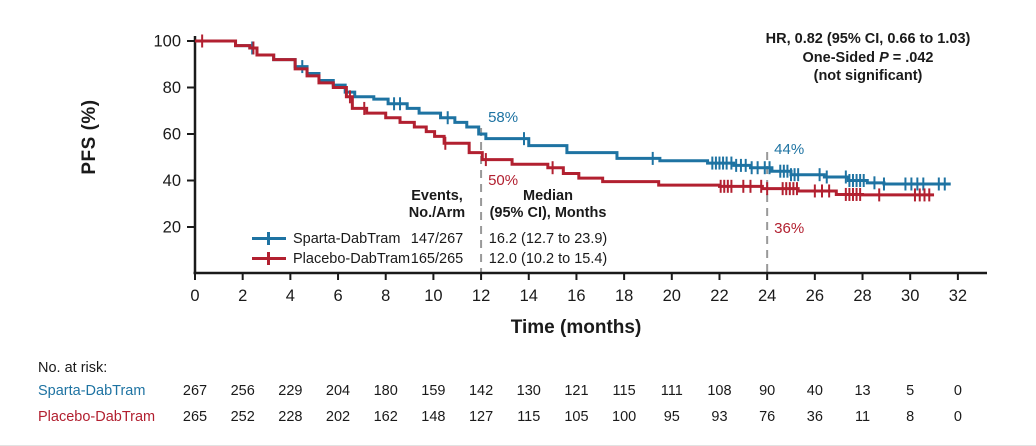 Image resolution: width=1036 pixels, height=446 pixels. What do you see at coordinates (528, 391) in the screenshot?
I see `risk-count: 130` at bounding box center [528, 391].